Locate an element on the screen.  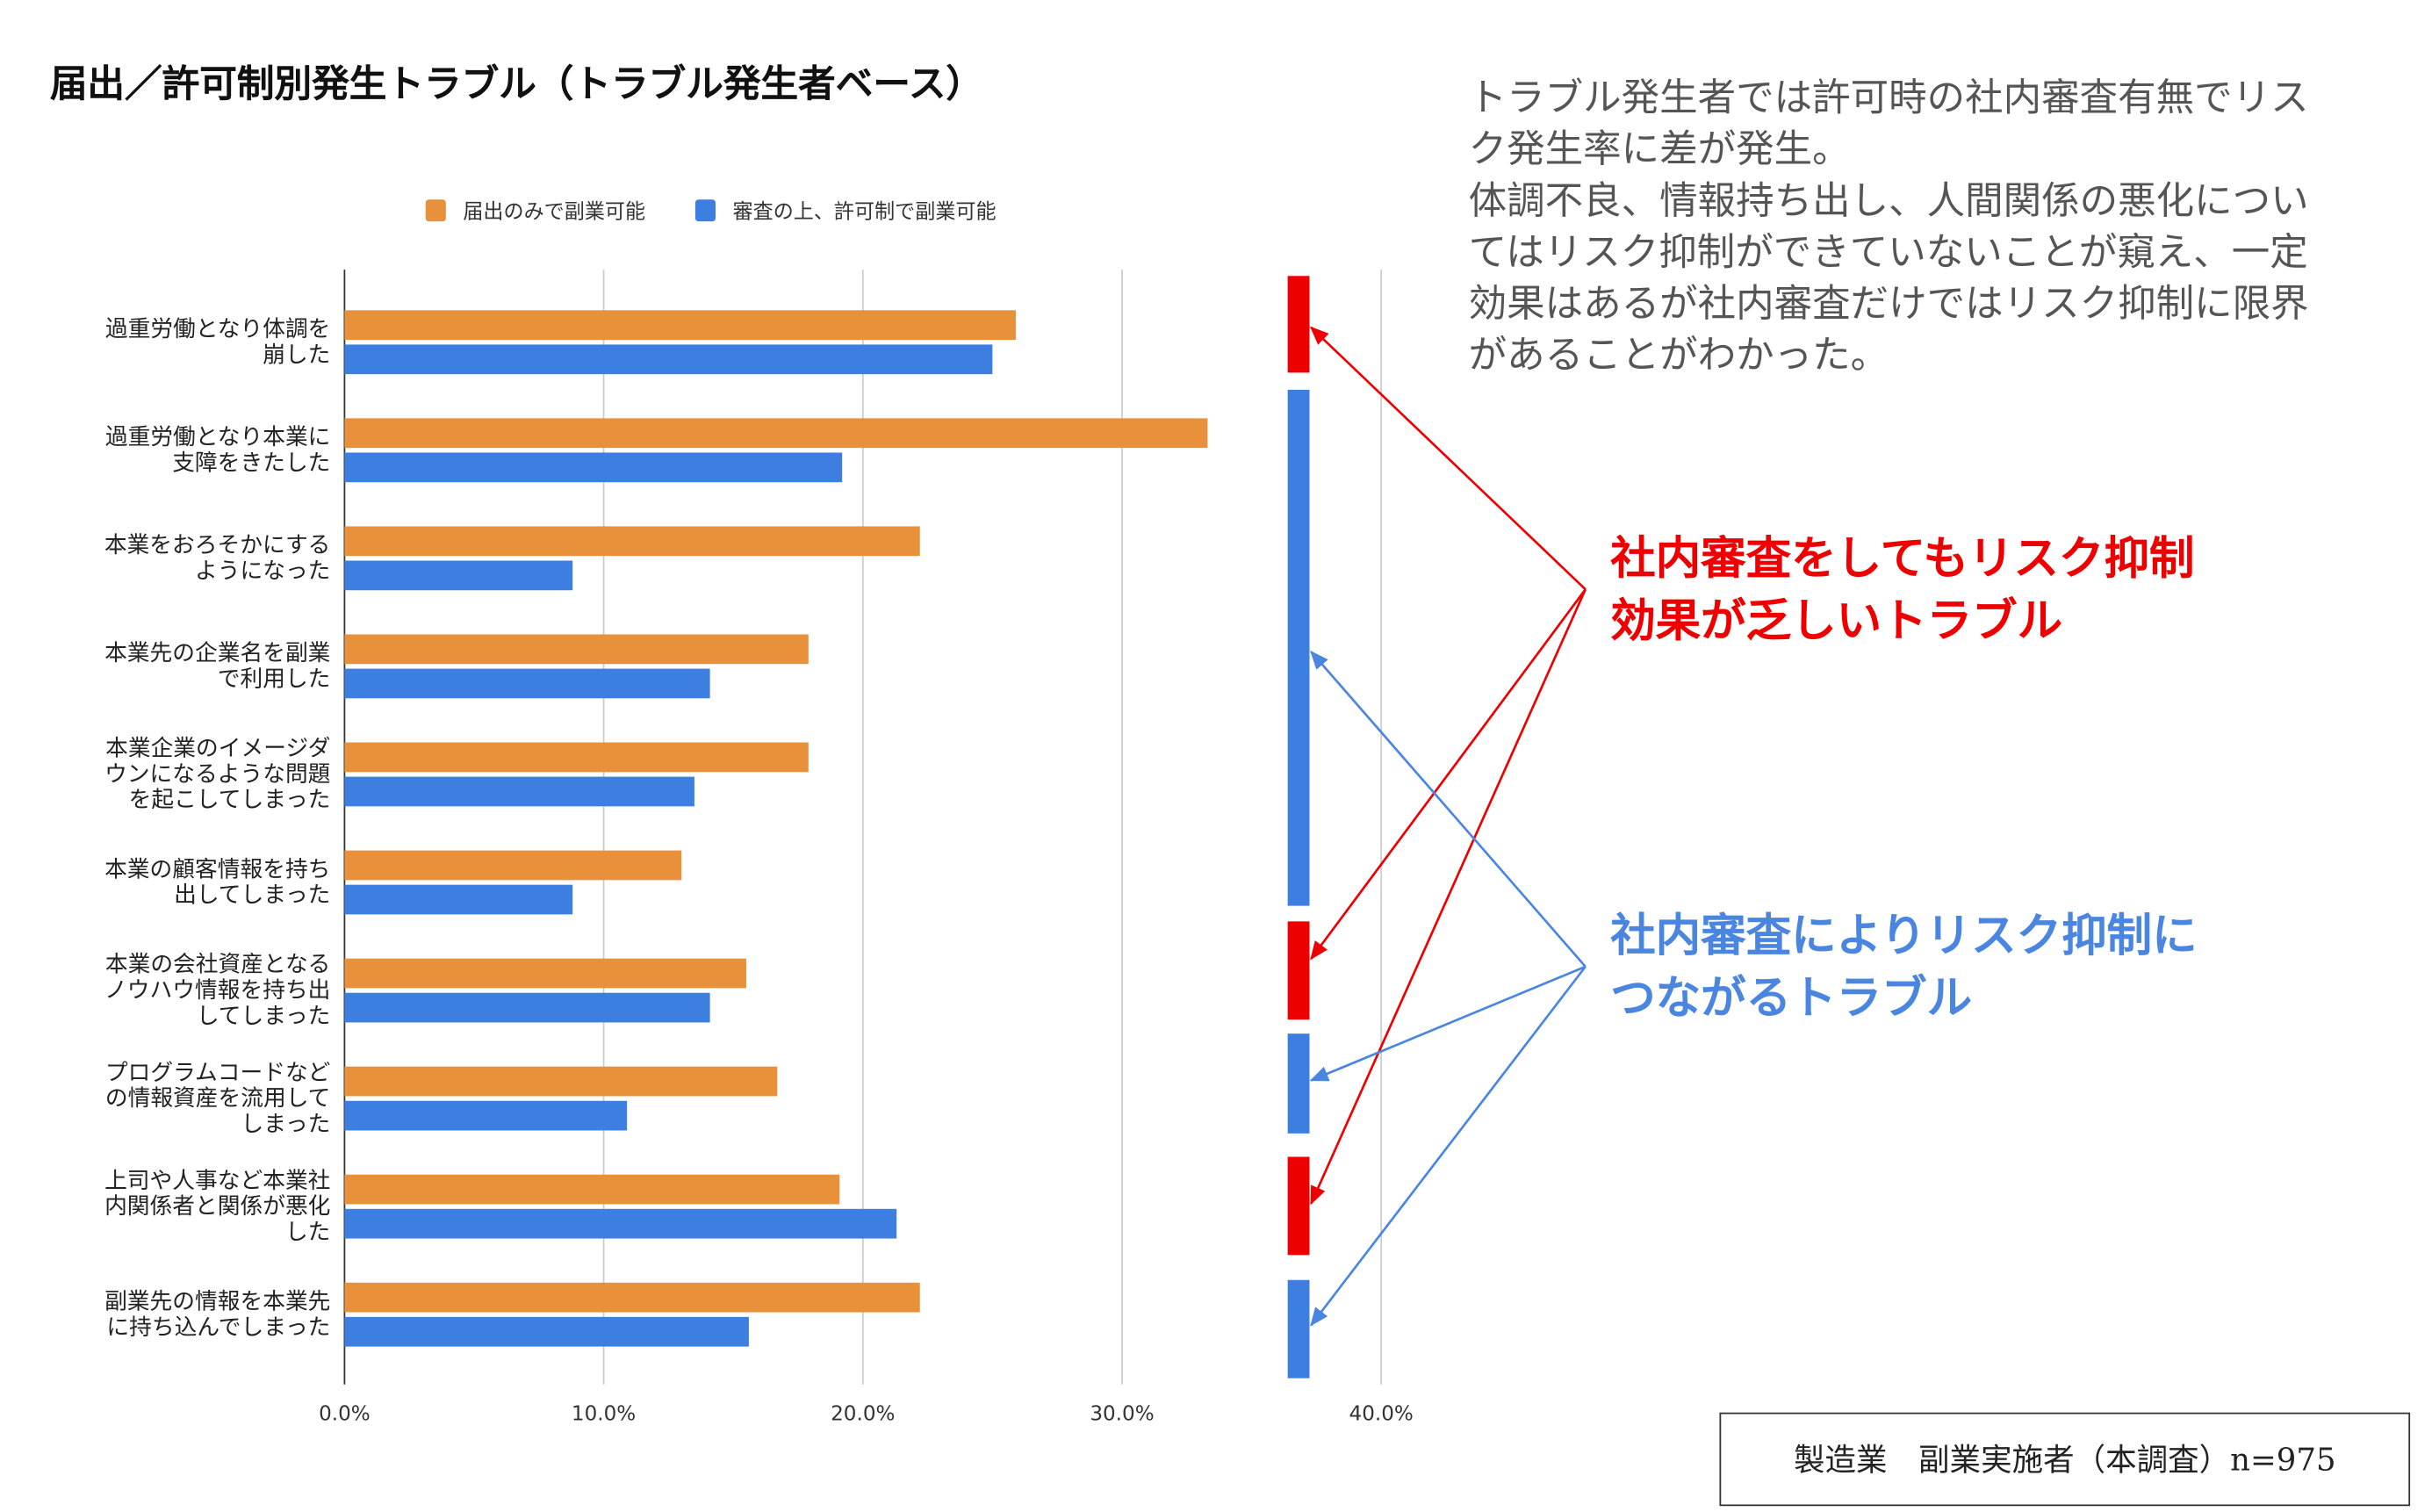
callout-low-effect: 社内審査をしてもリスク抑制 効果が乏しいトラブル is located at coordinates (1902, 589).